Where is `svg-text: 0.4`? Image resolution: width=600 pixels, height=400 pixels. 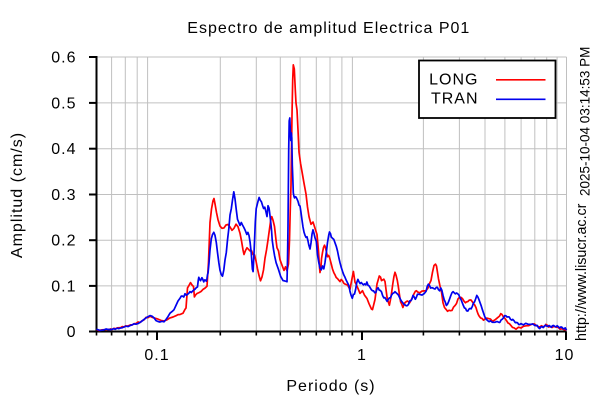
svg-text: 0.4 is located at coordinates (63, 149).